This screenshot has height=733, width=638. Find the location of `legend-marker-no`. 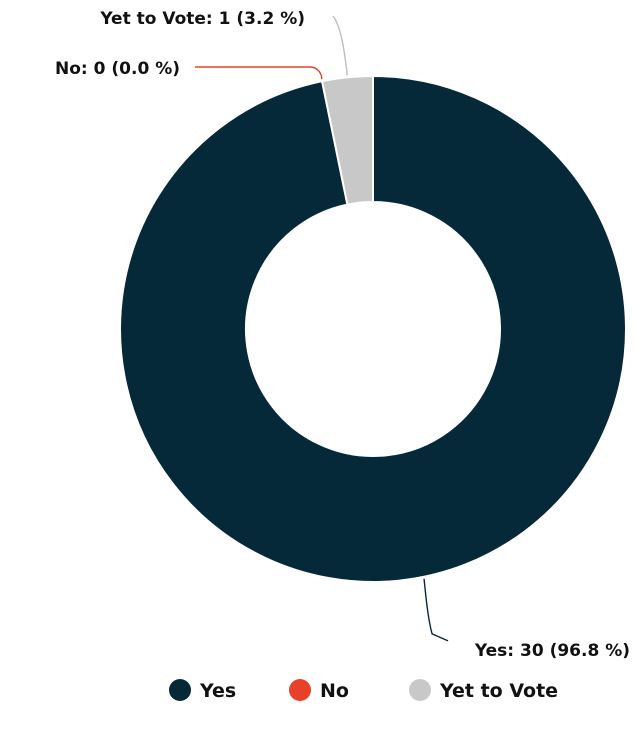

legend-marker-no is located at coordinates (300, 690).